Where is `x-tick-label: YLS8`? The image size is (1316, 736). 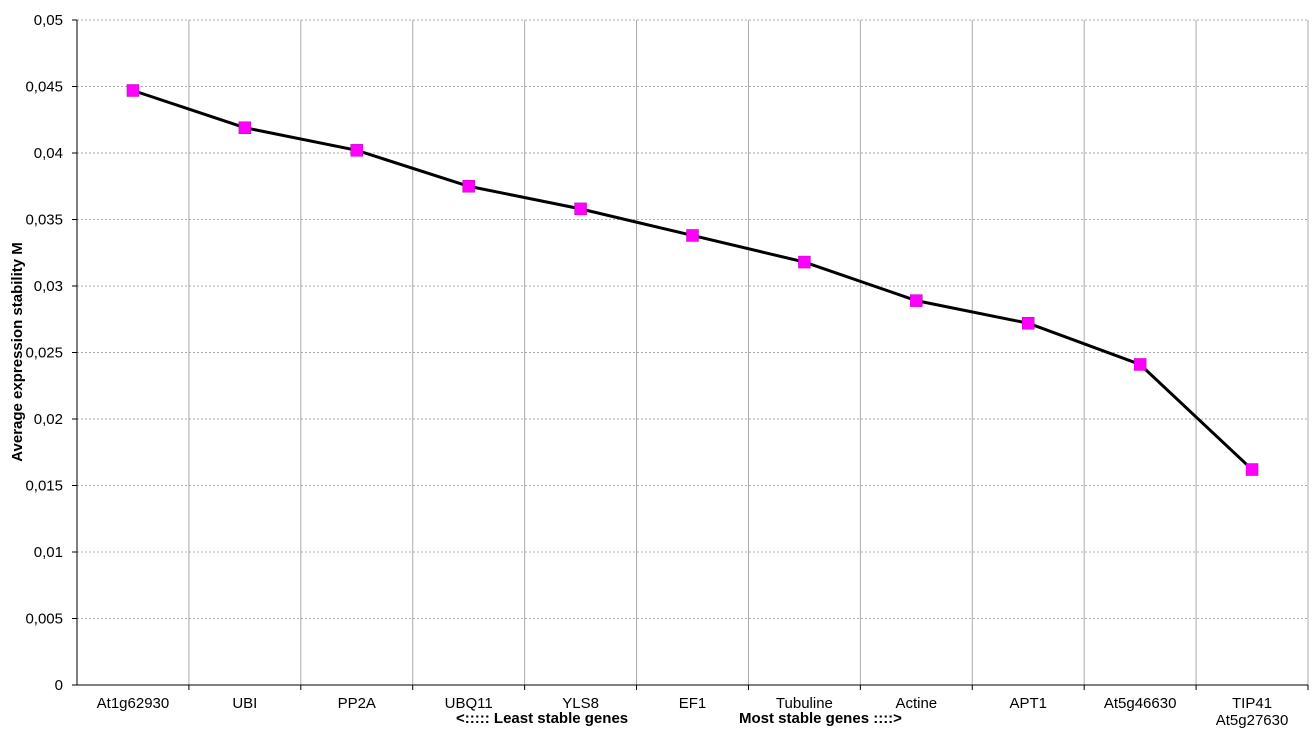
x-tick-label: YLS8 is located at coordinates (580, 703).